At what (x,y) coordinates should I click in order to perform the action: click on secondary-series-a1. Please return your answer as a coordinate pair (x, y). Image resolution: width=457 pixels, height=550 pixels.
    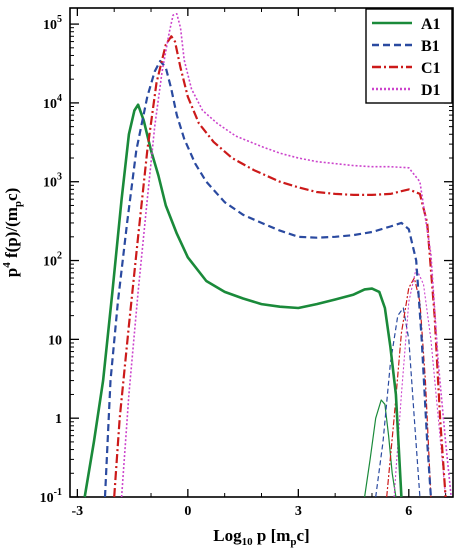
    Looking at the image, I should click on (380, 448).